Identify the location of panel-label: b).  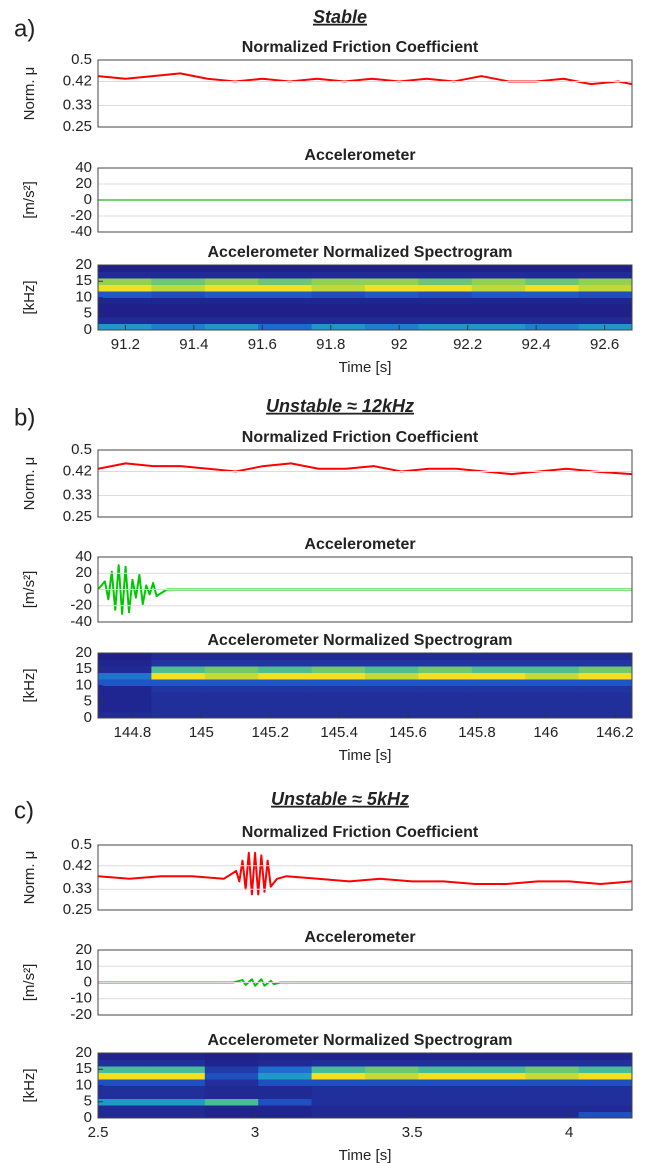
(24, 417).